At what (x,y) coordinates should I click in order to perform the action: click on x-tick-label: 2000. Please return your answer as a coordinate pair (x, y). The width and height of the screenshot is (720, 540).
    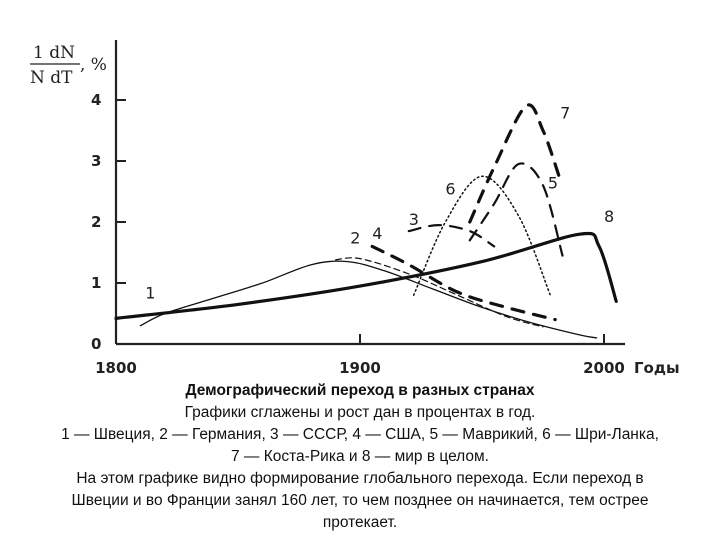
    Looking at the image, I should click on (604, 368).